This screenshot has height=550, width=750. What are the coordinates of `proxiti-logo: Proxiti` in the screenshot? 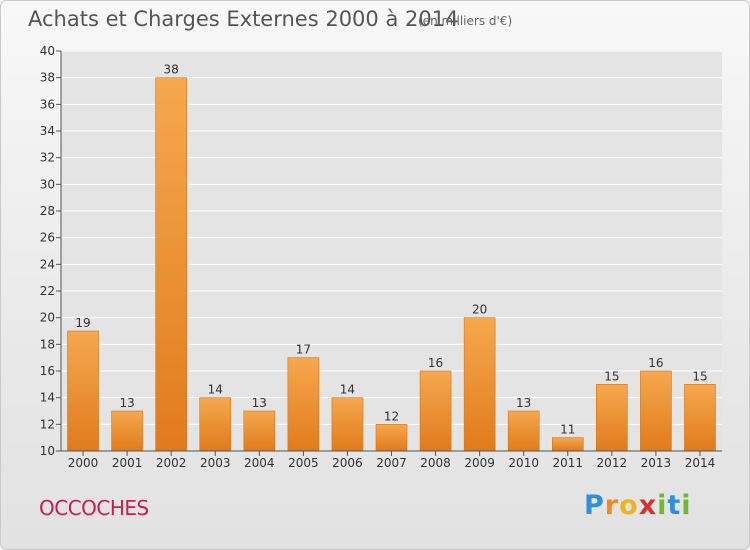 It's located at (638, 505).